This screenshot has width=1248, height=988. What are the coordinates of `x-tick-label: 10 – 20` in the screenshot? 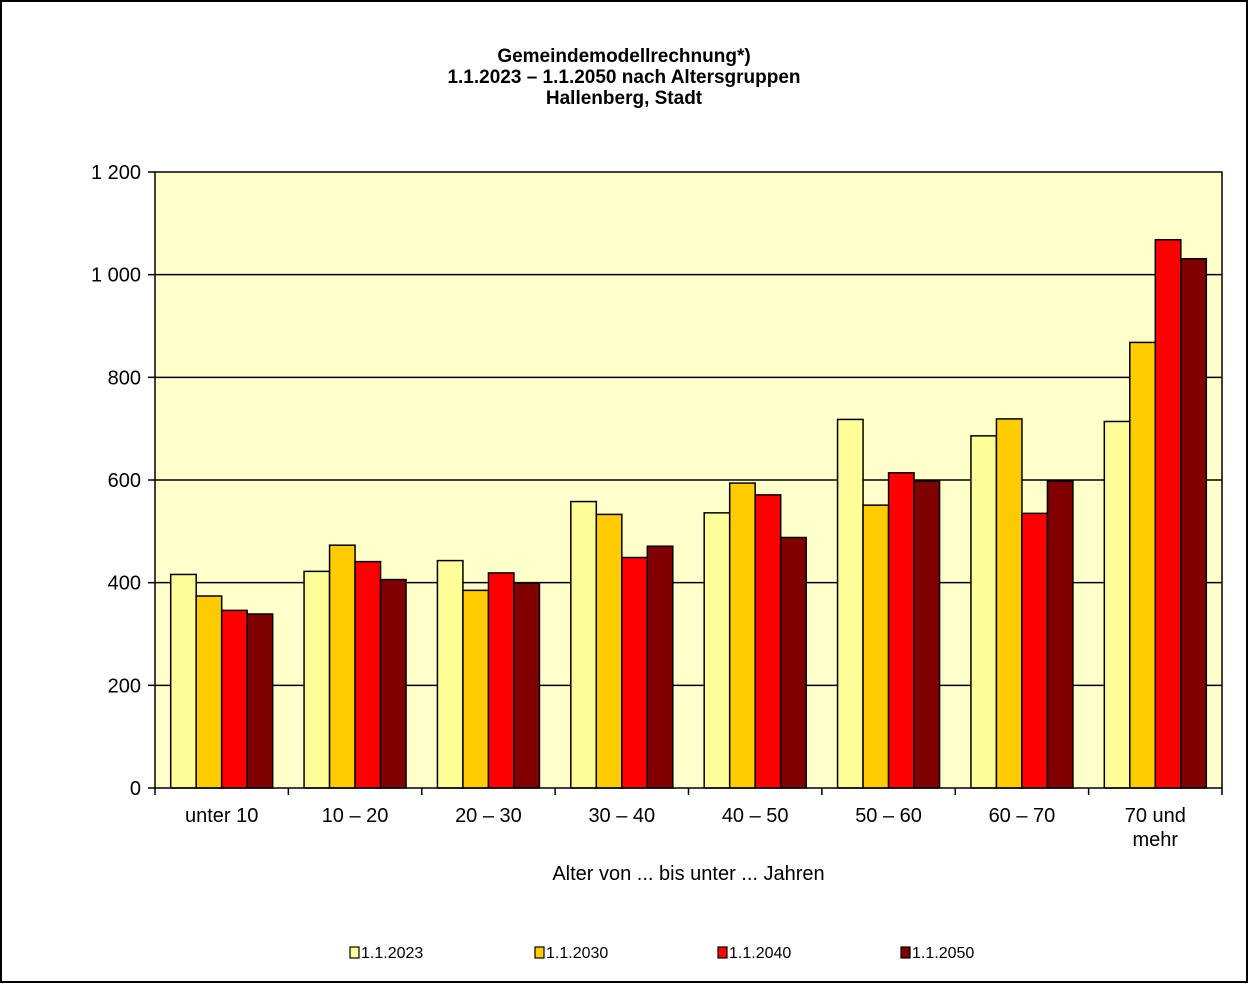 It's located at (355, 816).